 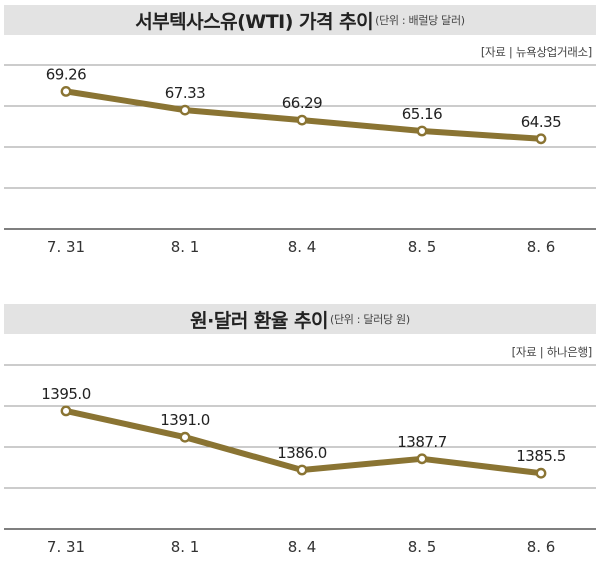 I want to click on wti-source: [자료 | 뉴욕상업거래소], so click(x=536, y=52).